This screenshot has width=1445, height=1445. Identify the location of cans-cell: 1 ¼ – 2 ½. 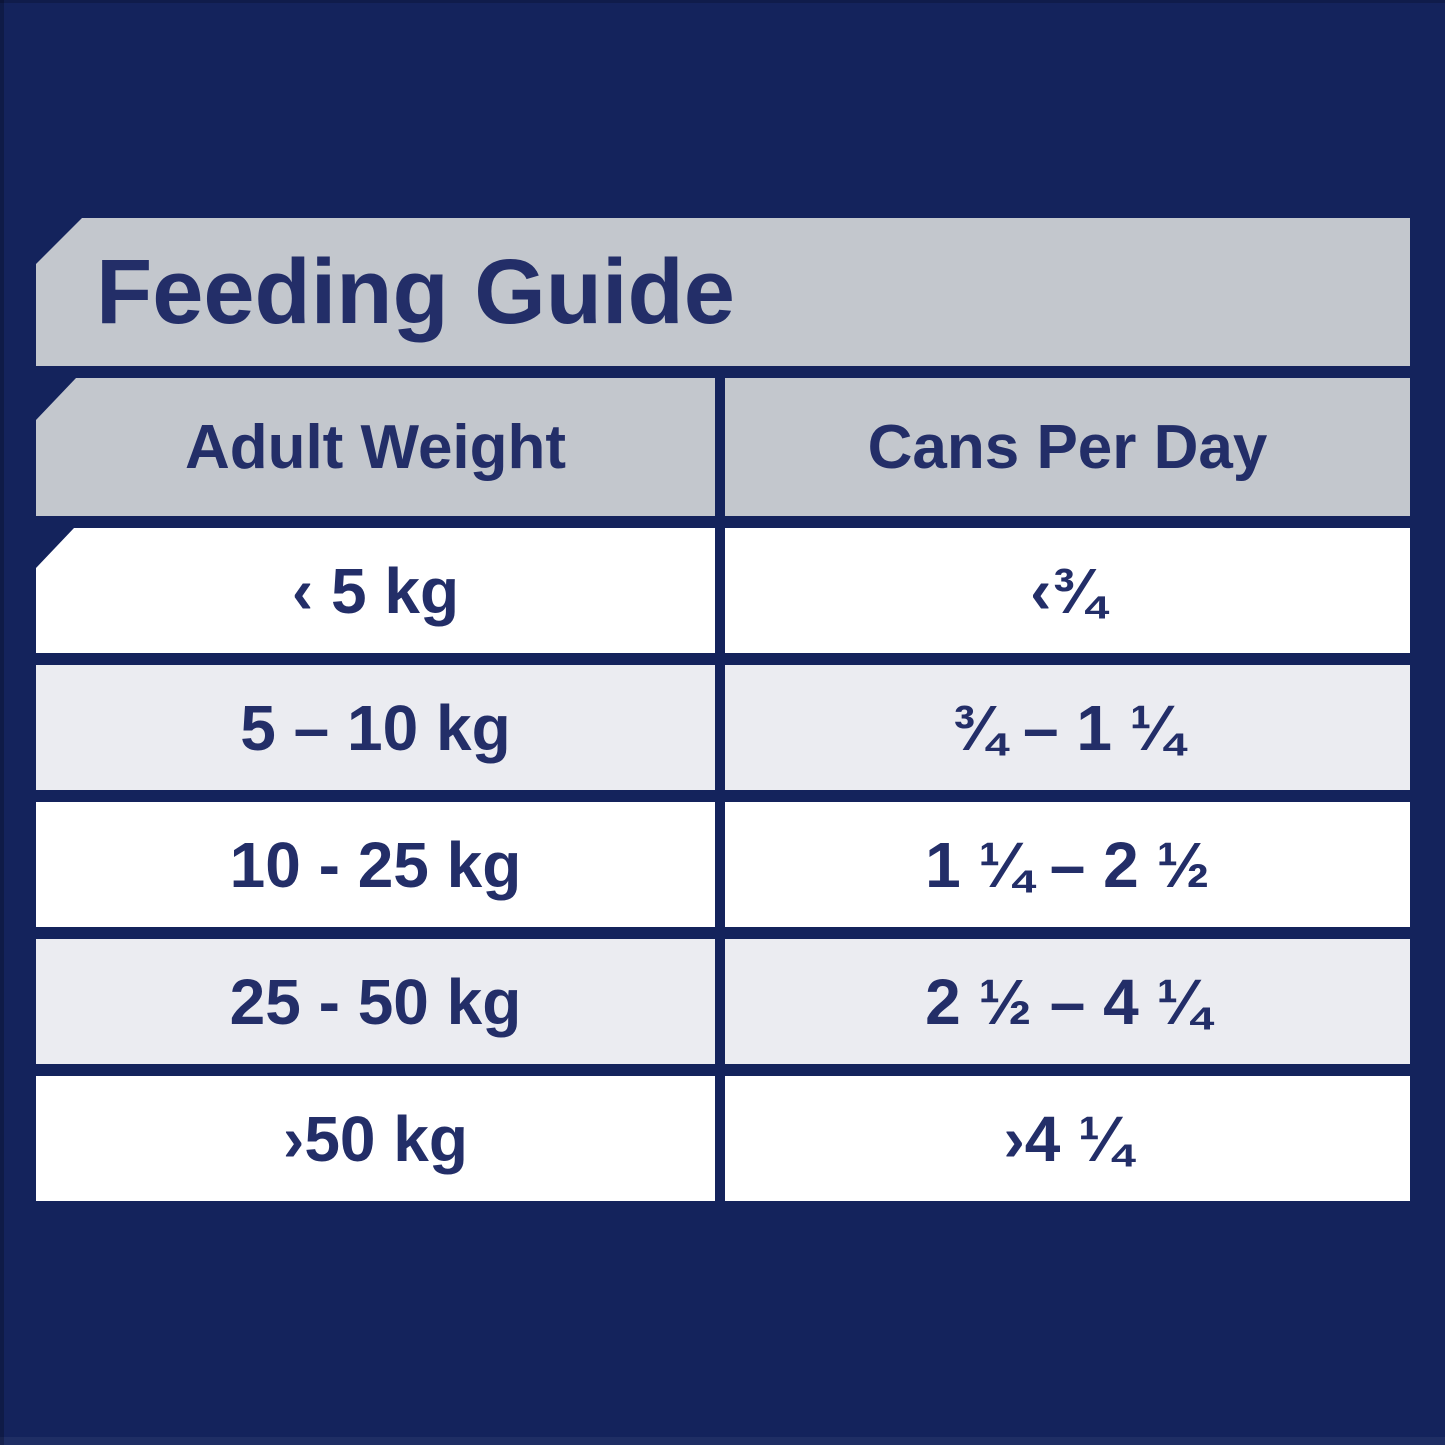
(1067, 864).